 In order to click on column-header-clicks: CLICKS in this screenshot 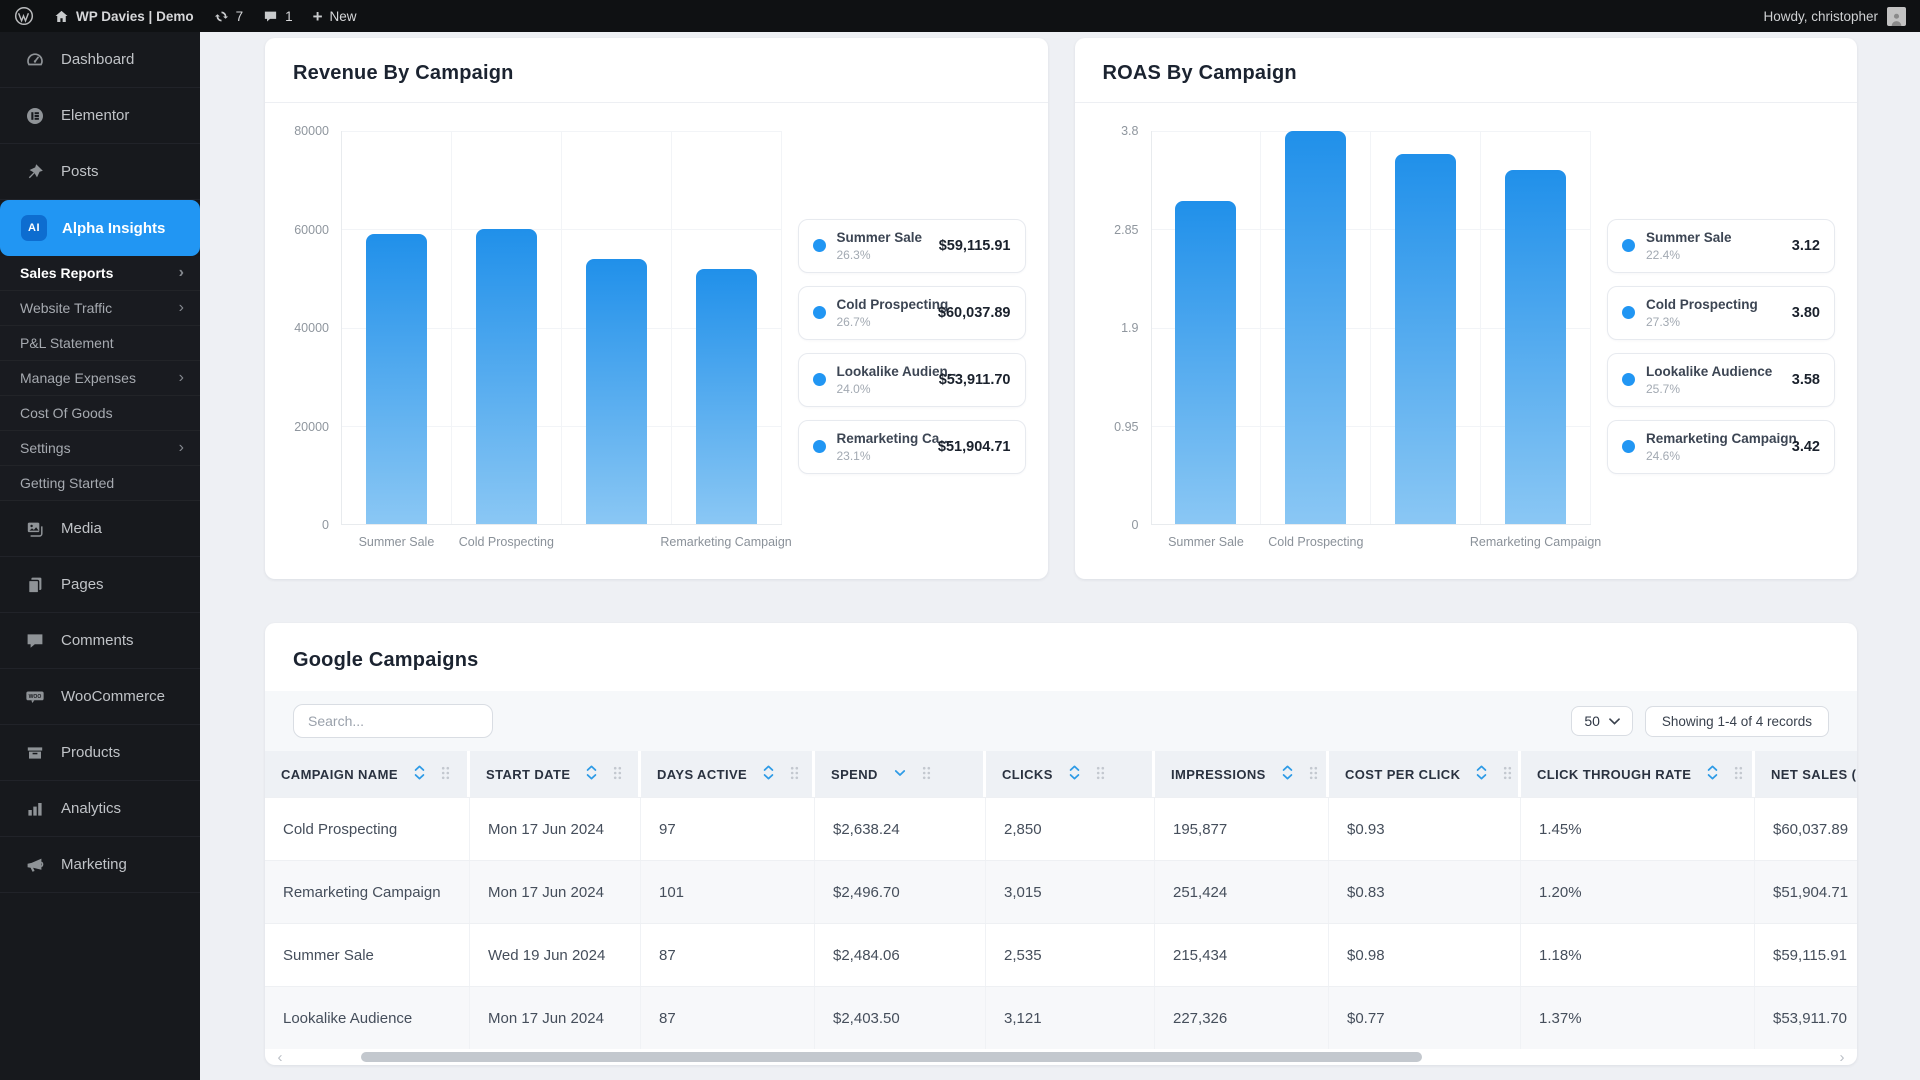, I will do `click(1070, 774)`.